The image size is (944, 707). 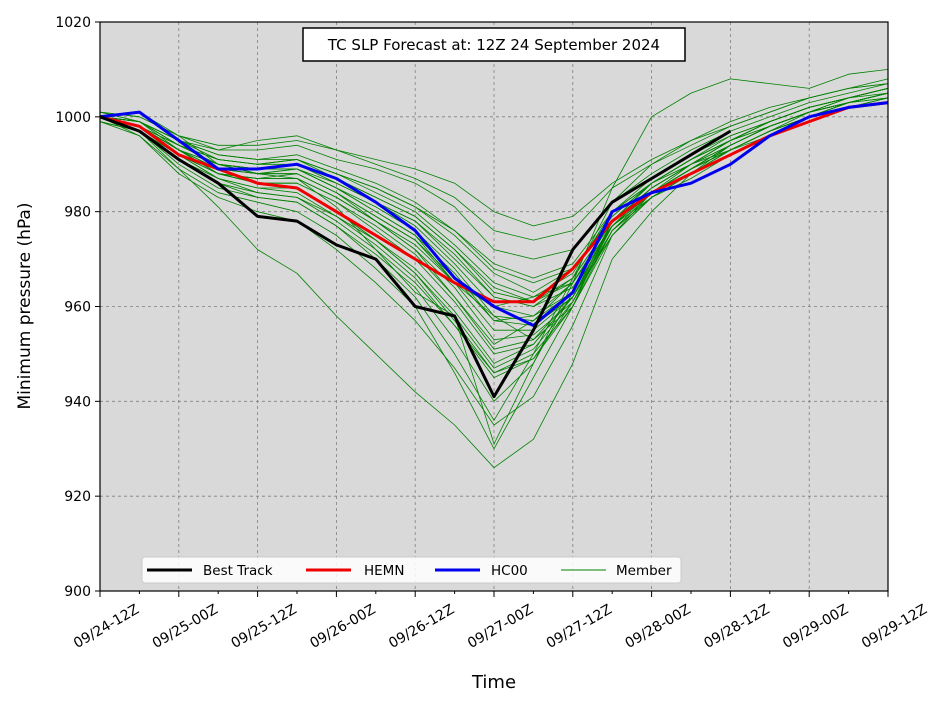 I want to click on y-axis-label: Minimum pressure (hPa), so click(x=25, y=306).